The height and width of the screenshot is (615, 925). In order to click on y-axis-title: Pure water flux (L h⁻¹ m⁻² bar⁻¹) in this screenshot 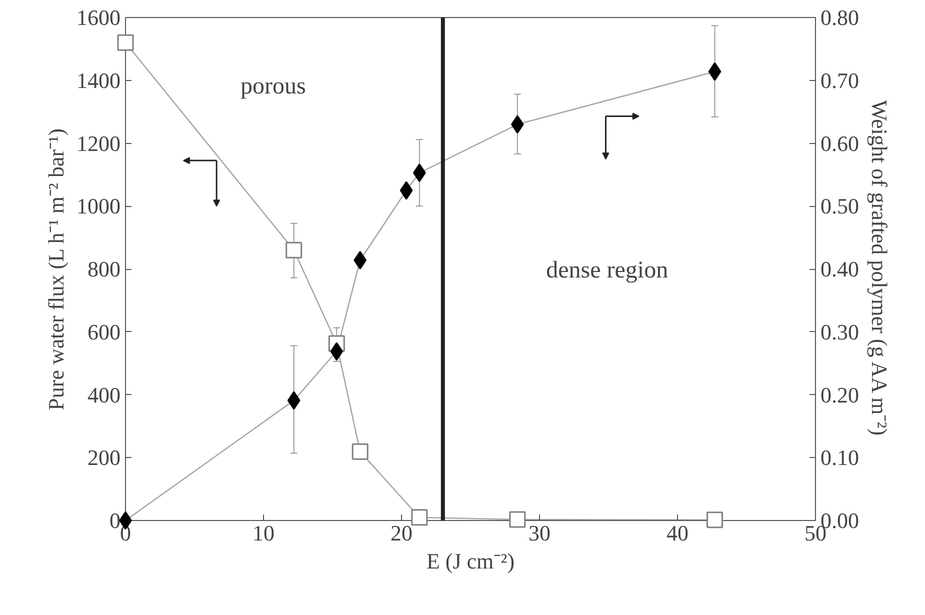, I will do `click(56, 269)`.